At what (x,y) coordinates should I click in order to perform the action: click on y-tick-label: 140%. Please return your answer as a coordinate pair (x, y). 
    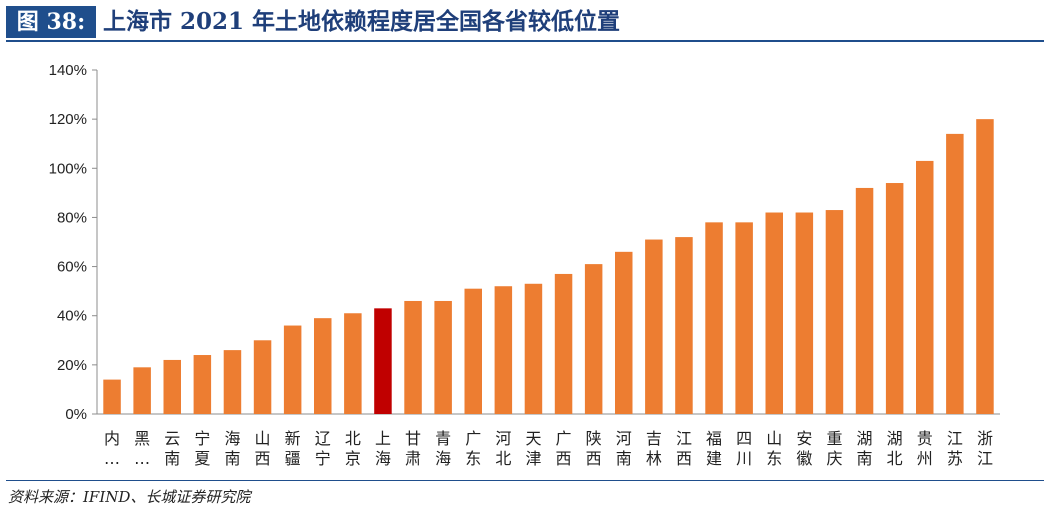
    Looking at the image, I should click on (68, 70).